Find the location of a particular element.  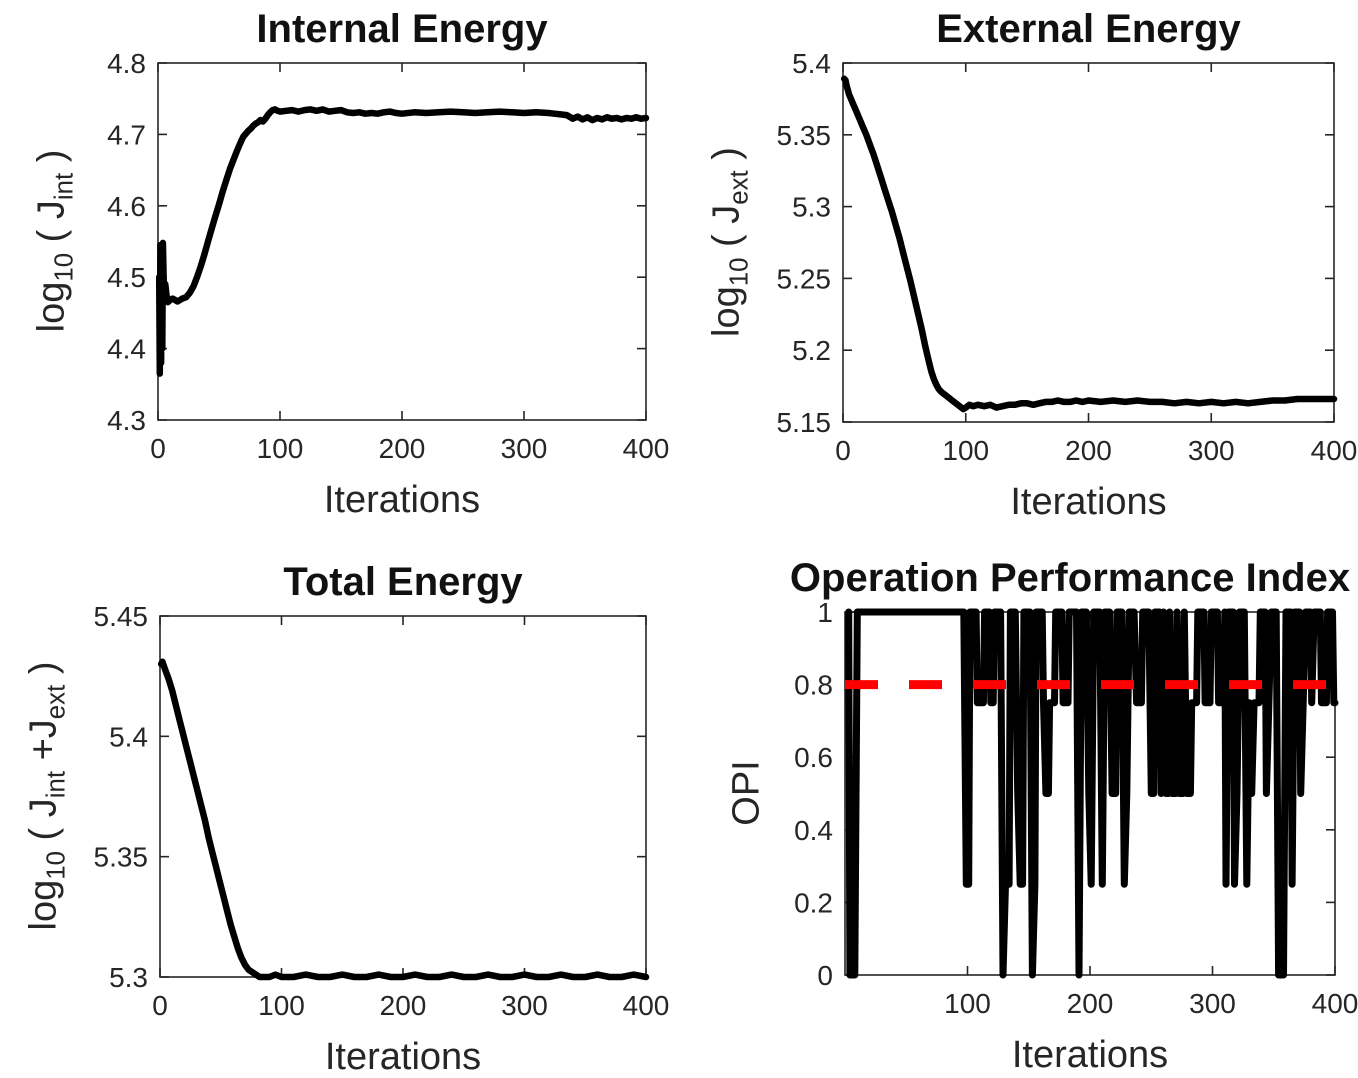

chart-title: Internal Energy is located at coordinates (402, 29).